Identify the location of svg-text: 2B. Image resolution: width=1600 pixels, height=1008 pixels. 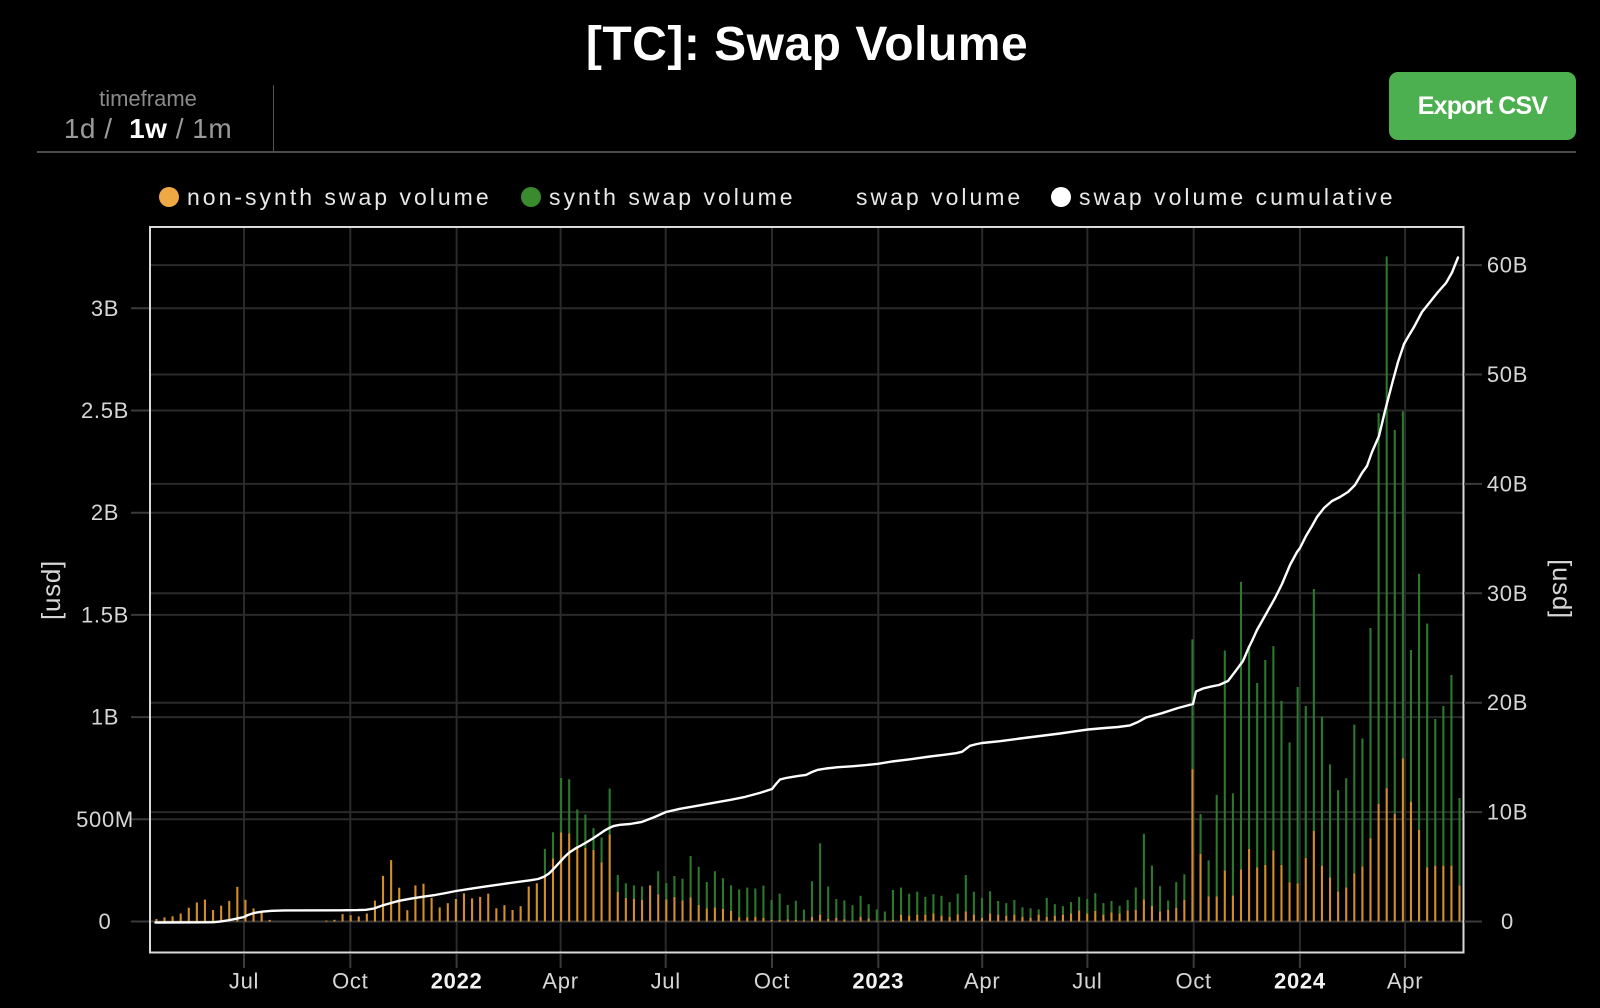
(105, 512).